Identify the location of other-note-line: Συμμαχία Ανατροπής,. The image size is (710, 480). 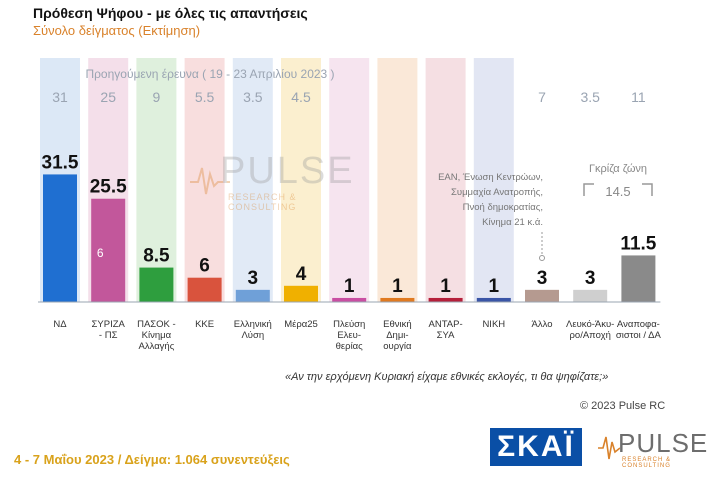
(497, 192).